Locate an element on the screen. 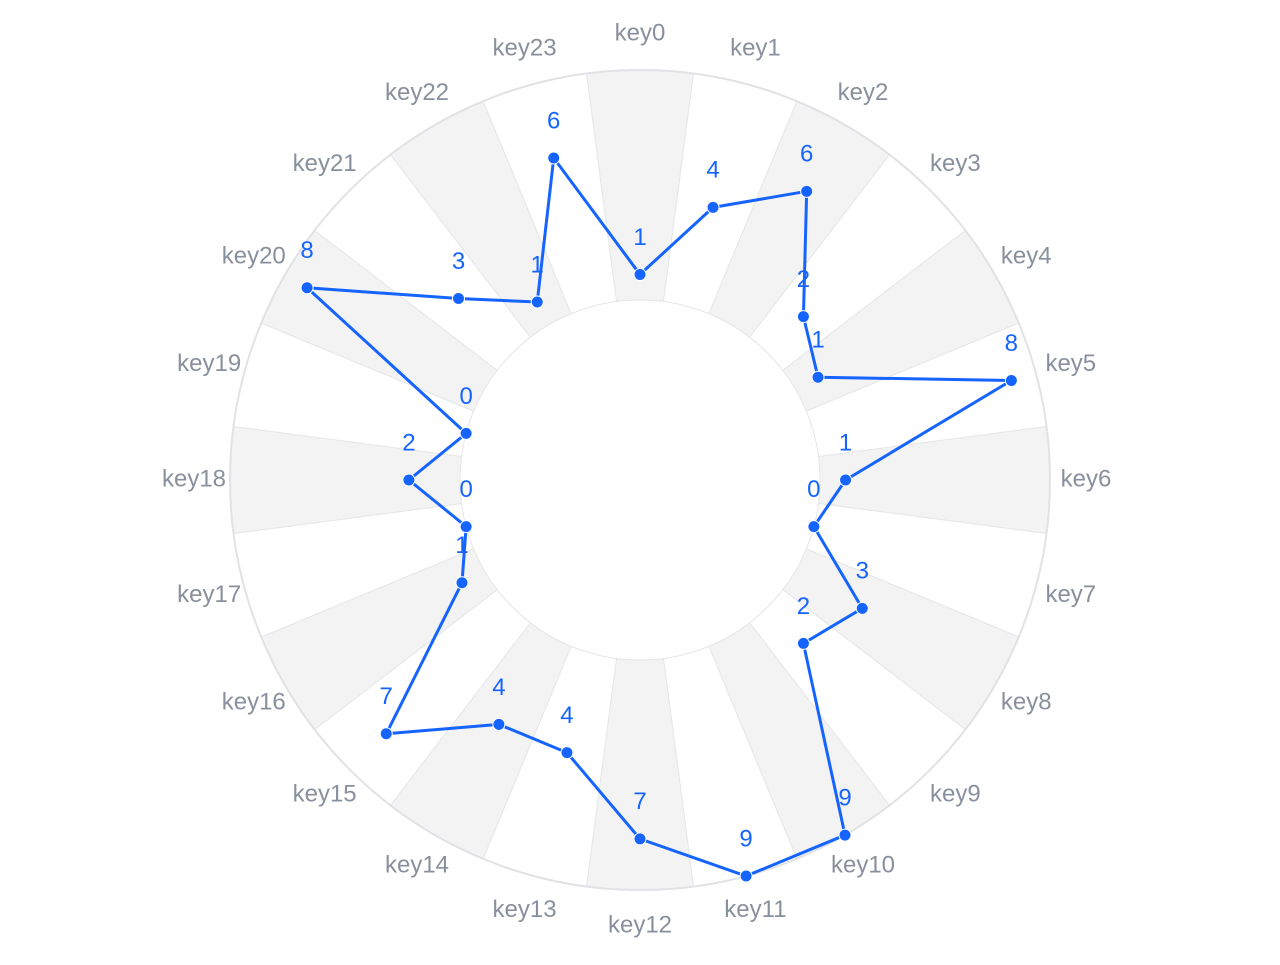 Image resolution: width=1280 pixels, height=965 pixels. category-label: key3 is located at coordinates (955, 163).